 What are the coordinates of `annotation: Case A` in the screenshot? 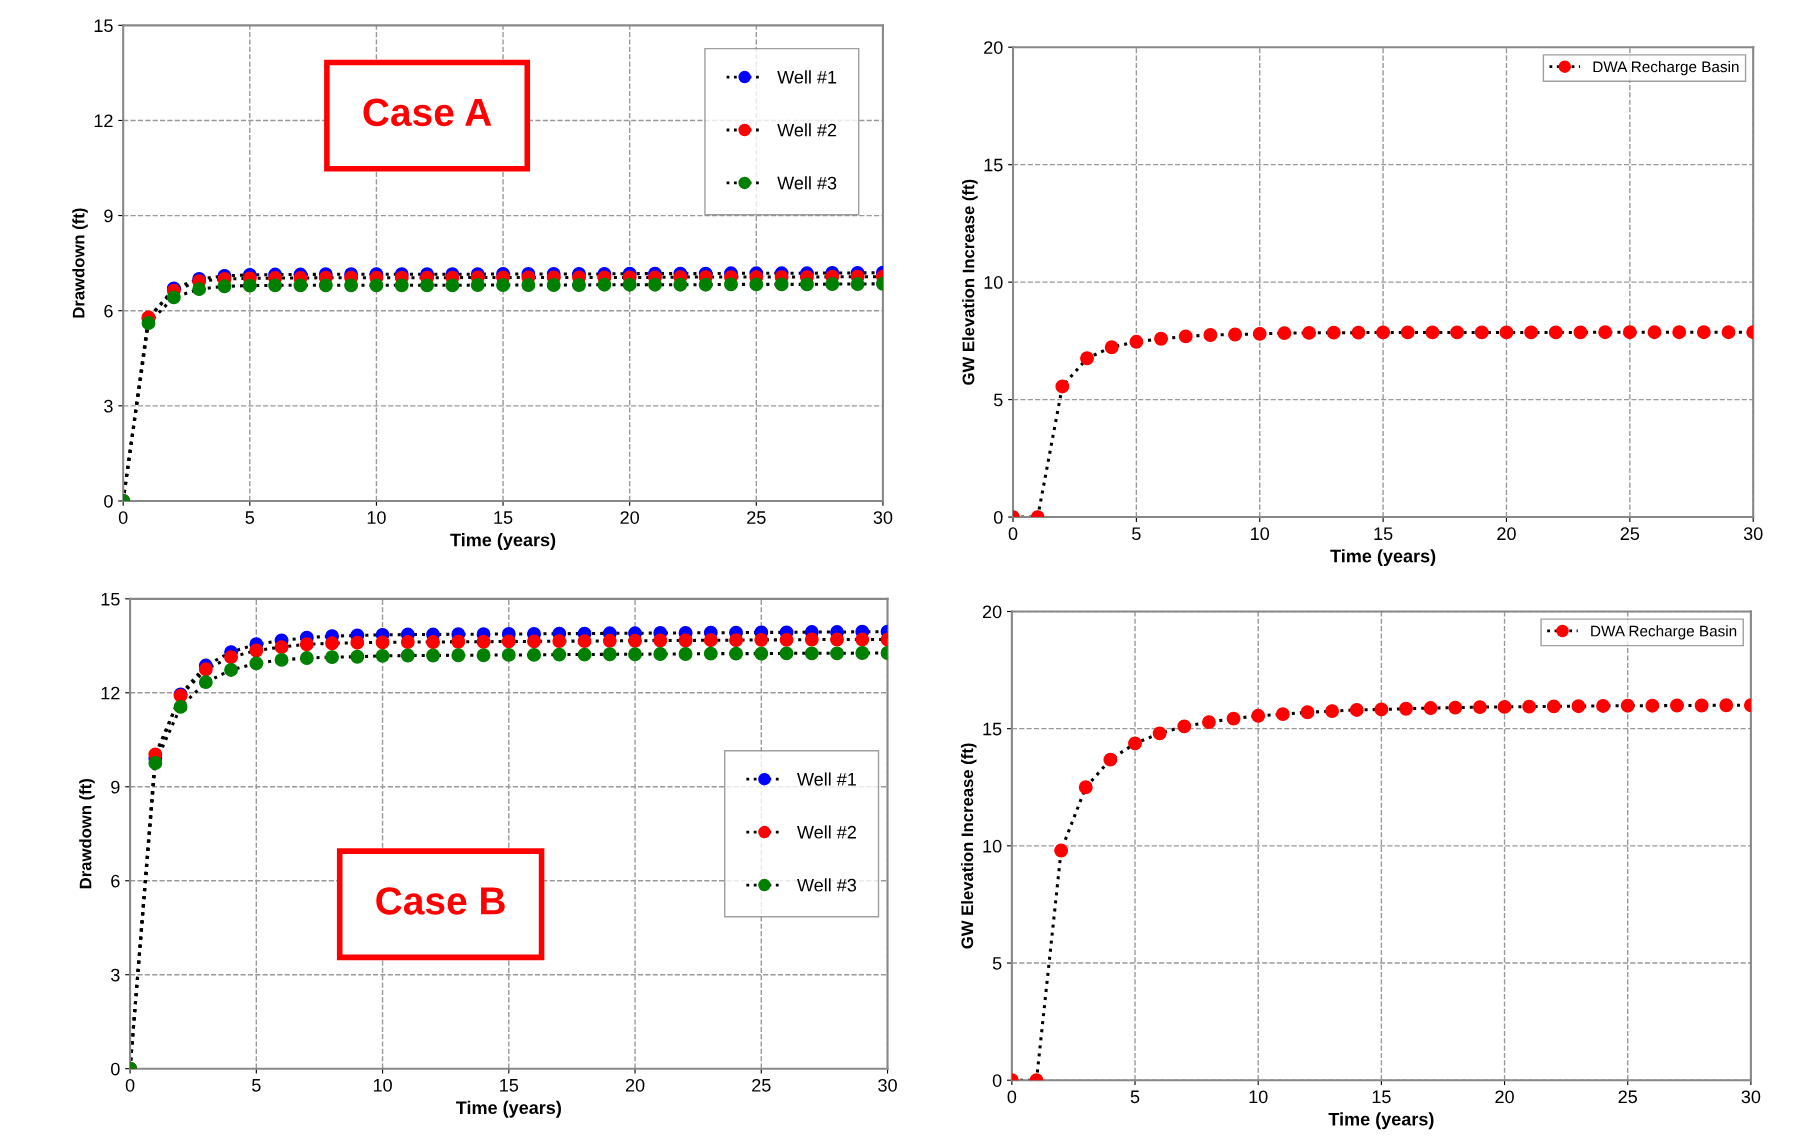 It's located at (427, 112).